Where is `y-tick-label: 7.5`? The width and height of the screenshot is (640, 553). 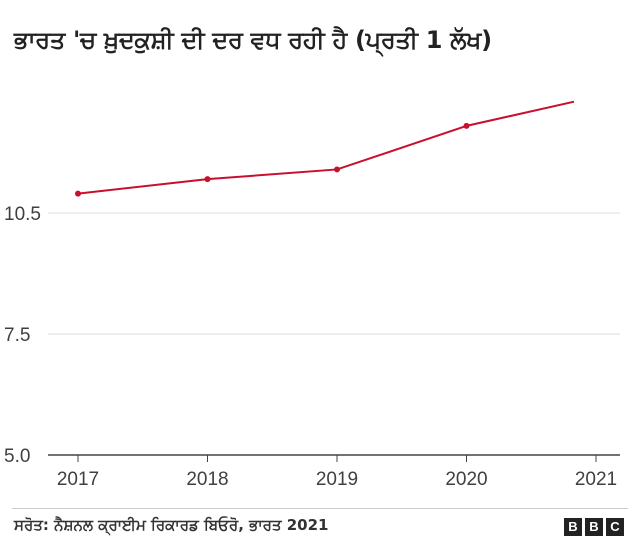
y-tick-label: 7.5 is located at coordinates (17, 335).